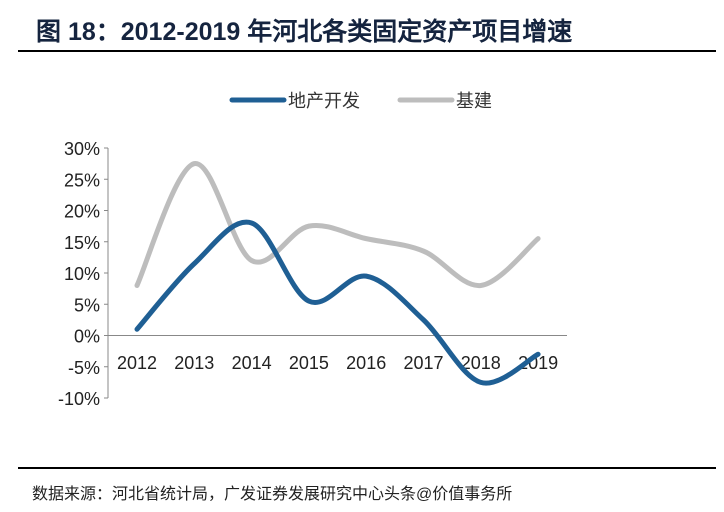 Image resolution: width=724 pixels, height=512 pixels. I want to click on chart-title: 图 18：2012-2019 年河北各类固定资产项目增速, so click(304, 32).